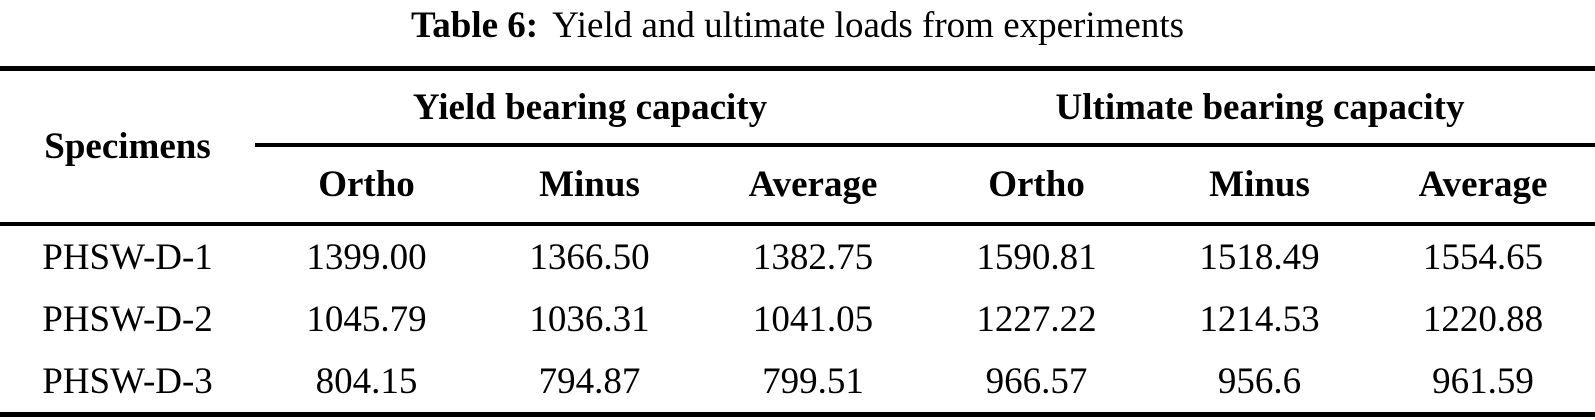  Describe the element at coordinates (813, 319) in the screenshot. I see `value-cell: 1041.05` at that location.